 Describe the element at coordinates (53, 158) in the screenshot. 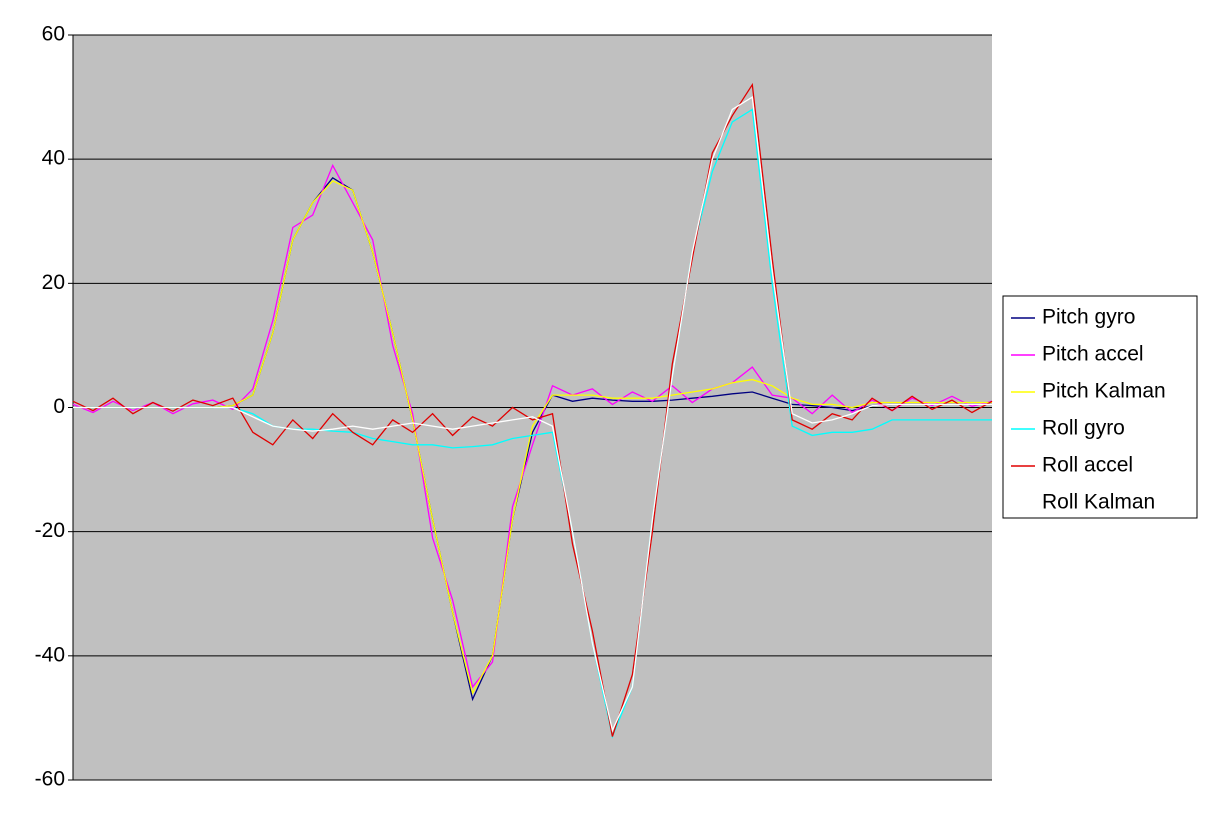

I see `y-tick-label: 40` at that location.